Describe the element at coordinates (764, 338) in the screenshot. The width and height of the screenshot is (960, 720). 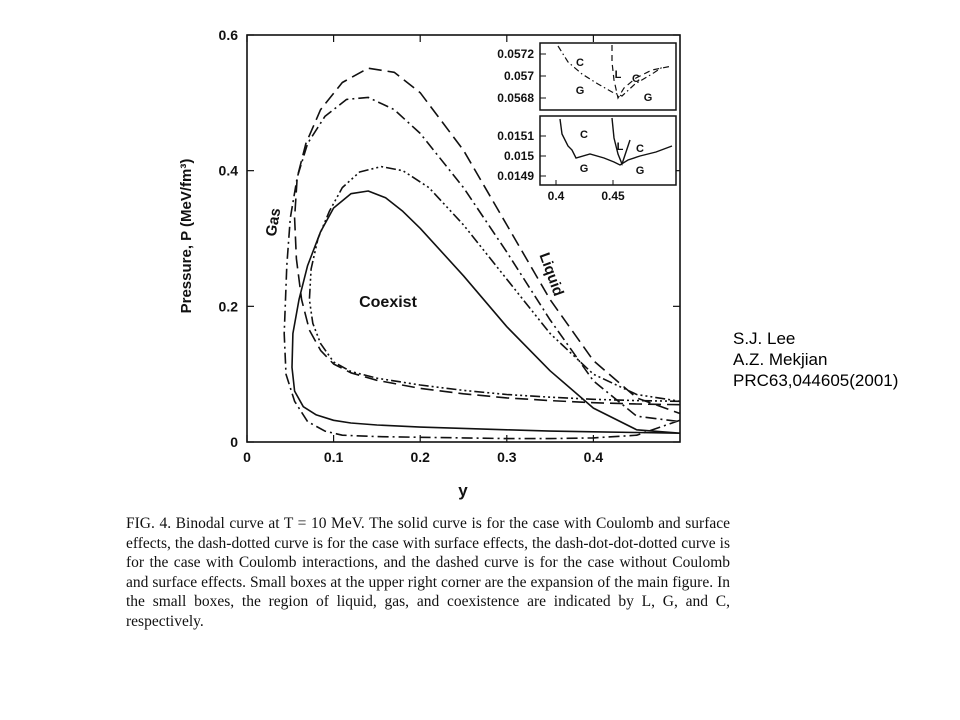
I see `credit-author-1: S.J. Lee` at that location.